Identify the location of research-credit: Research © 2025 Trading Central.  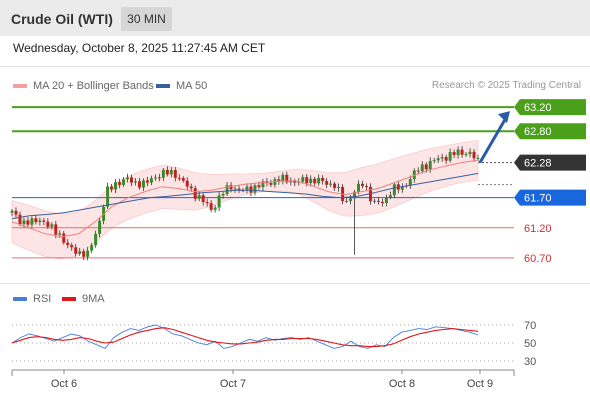
(506, 85).